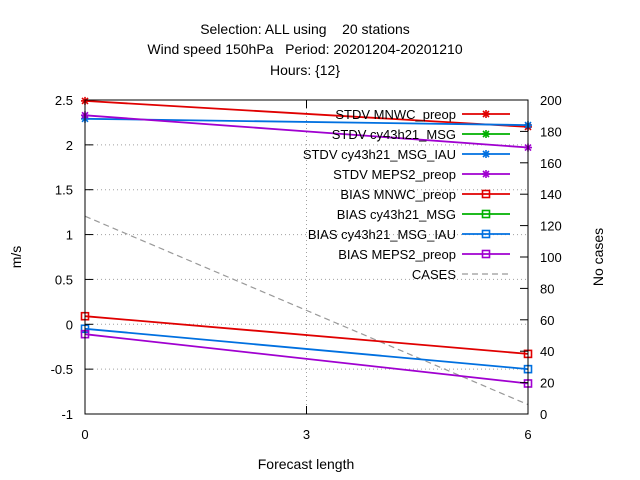  Describe the element at coordinates (396, 214) in the screenshot. I see `legend-label-5: BIAS cy43h21_MSG` at that location.